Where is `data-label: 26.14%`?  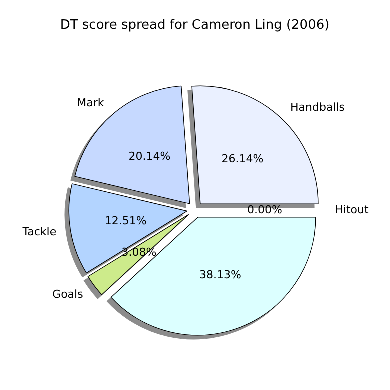 data-label: 26.14% is located at coordinates (243, 159).